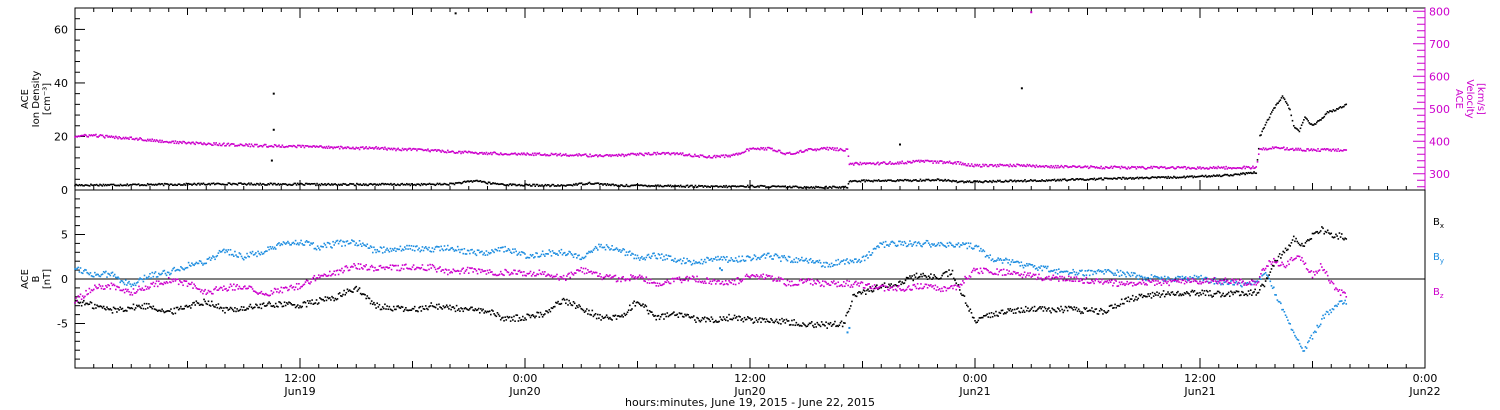 Image resolution: width=1500 pixels, height=410 pixels. What do you see at coordinates (1439, 76) in the screenshot?
I see `y2-tick-label: 600` at bounding box center [1439, 76].